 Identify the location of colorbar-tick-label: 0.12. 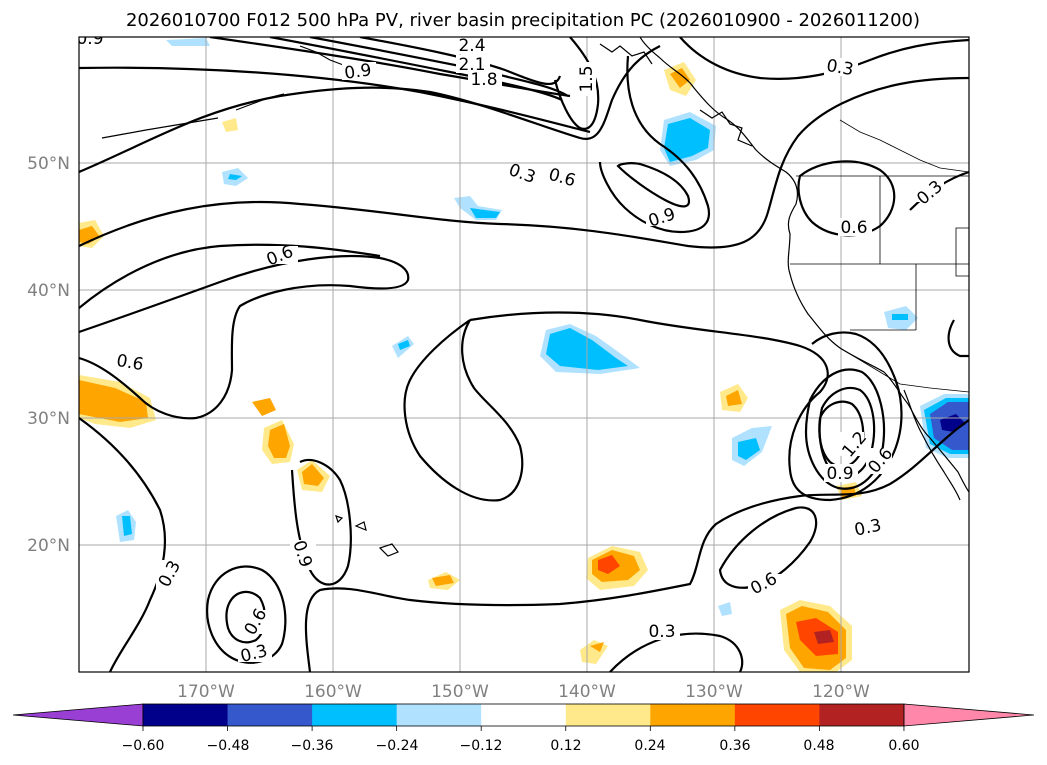
(565, 746).